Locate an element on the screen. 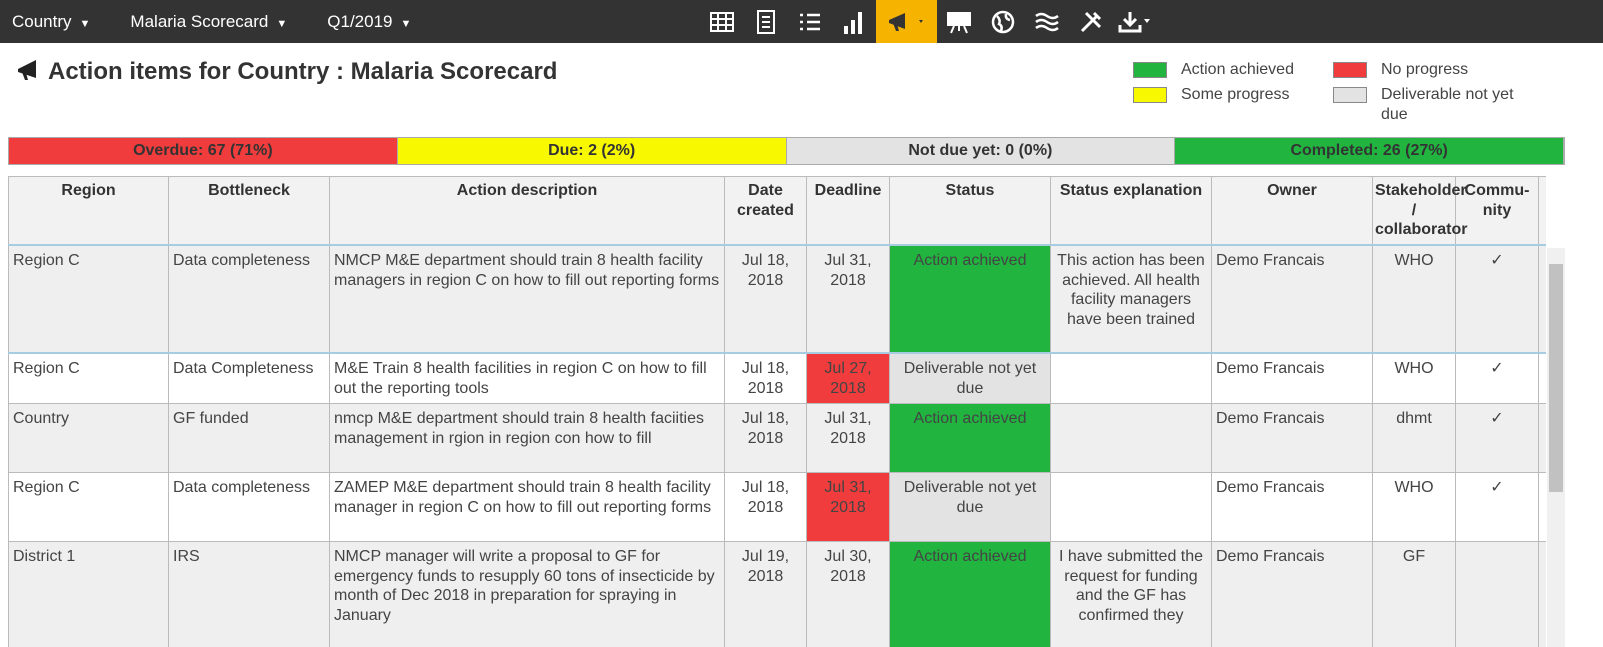 The height and width of the screenshot is (647, 1603). summary-segment: Completed: 26 (27%) is located at coordinates (1369, 151).